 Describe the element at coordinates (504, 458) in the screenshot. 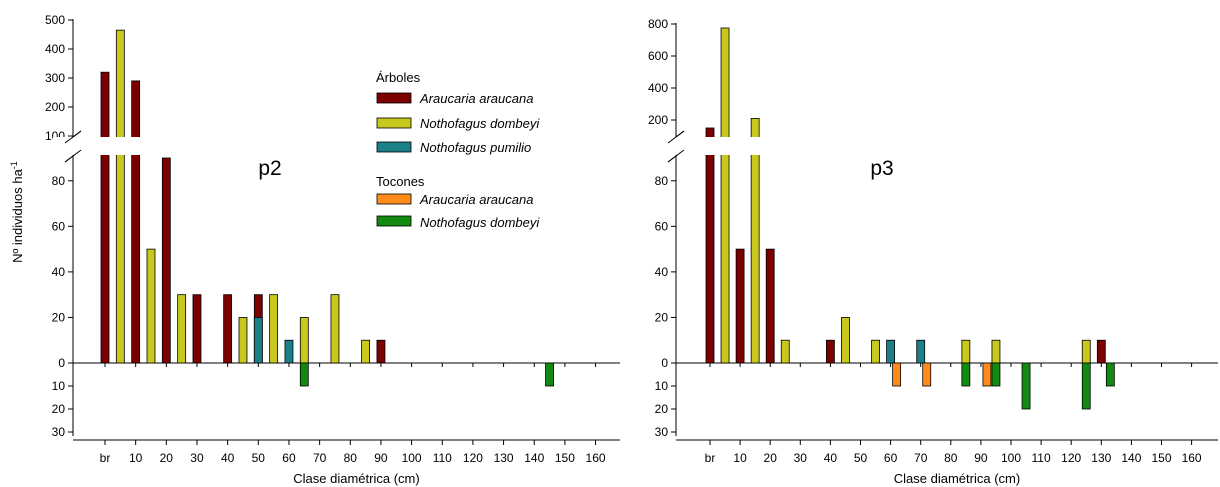

I see `p2-x-tick-label: 130` at that location.